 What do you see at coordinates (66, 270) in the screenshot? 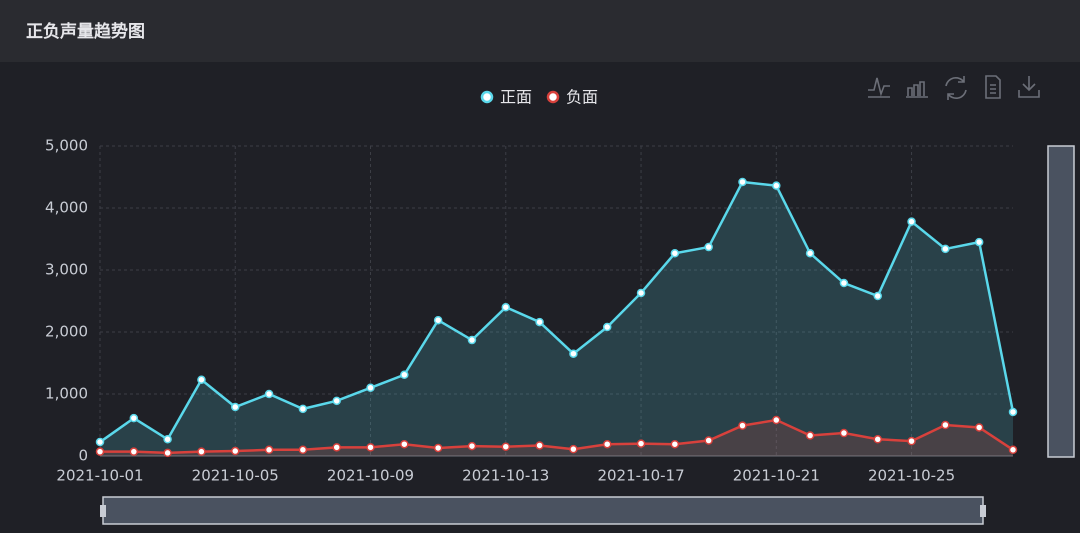
I see `y-tick-label: 3,000` at bounding box center [66, 270].